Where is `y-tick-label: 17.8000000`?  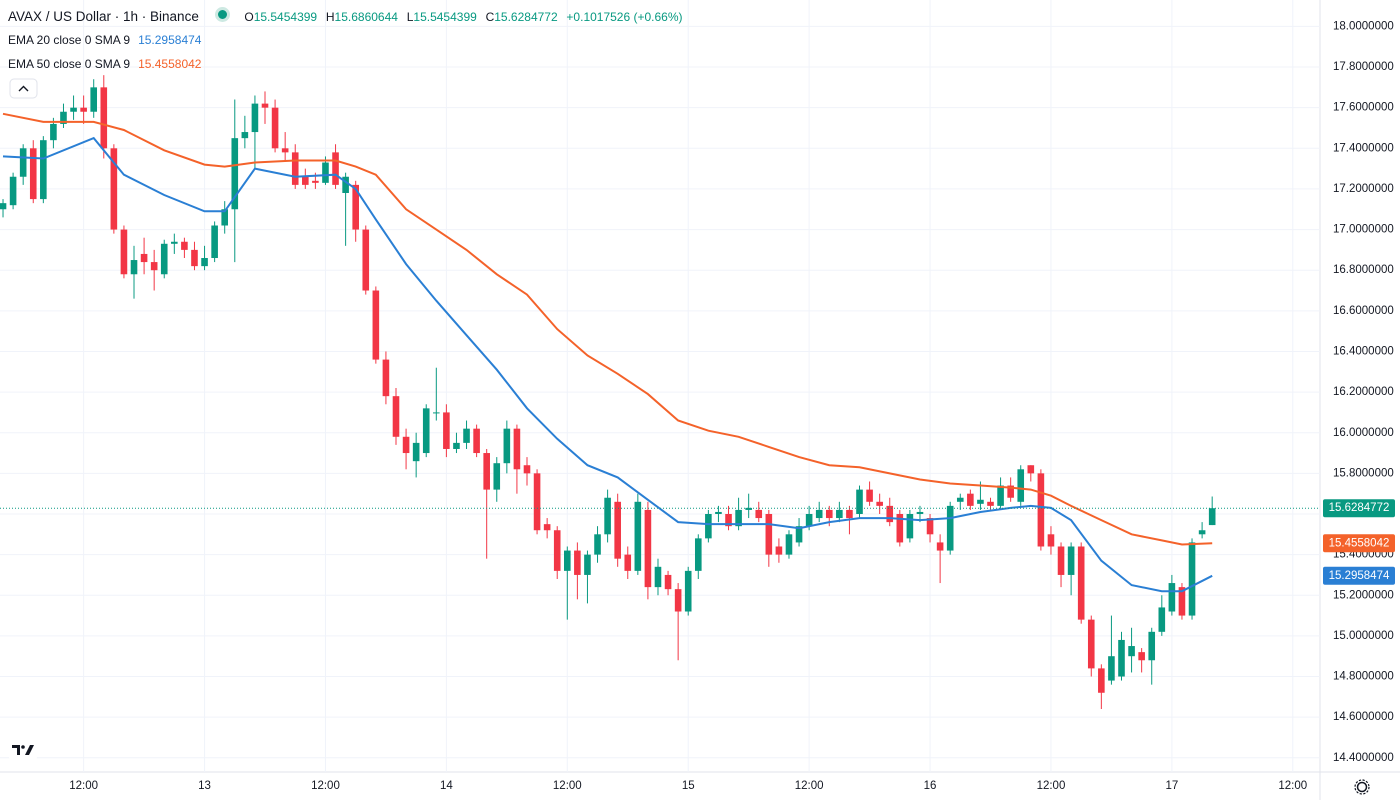 y-tick-label: 17.8000000 is located at coordinates (1363, 67).